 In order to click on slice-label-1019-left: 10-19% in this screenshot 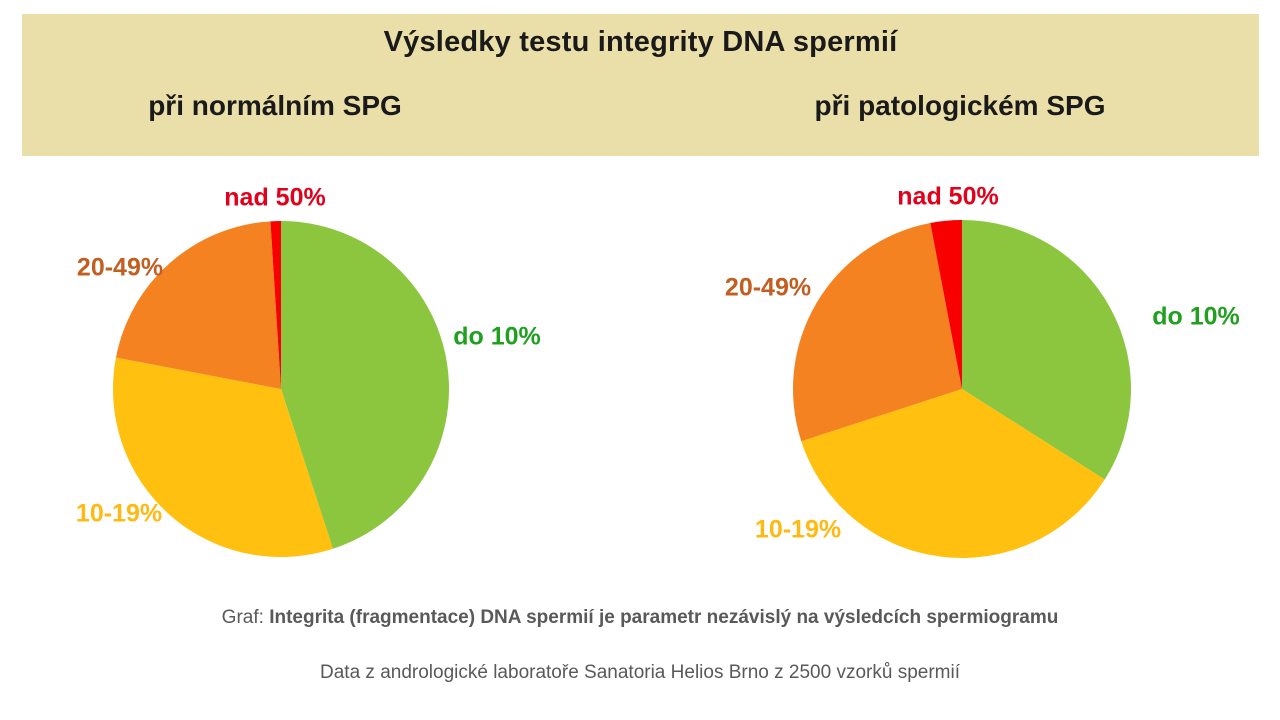, I will do `click(119, 513)`.